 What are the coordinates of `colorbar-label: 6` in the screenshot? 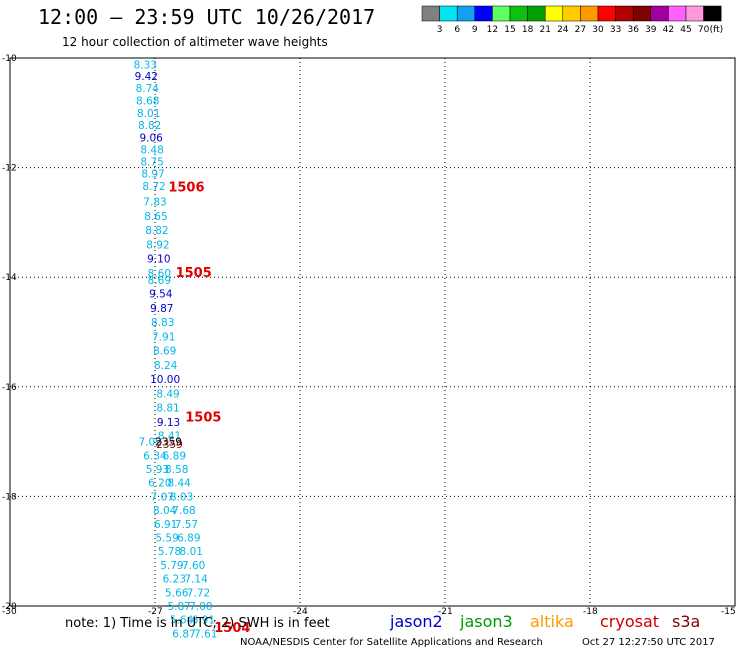 It's located at (457, 30).